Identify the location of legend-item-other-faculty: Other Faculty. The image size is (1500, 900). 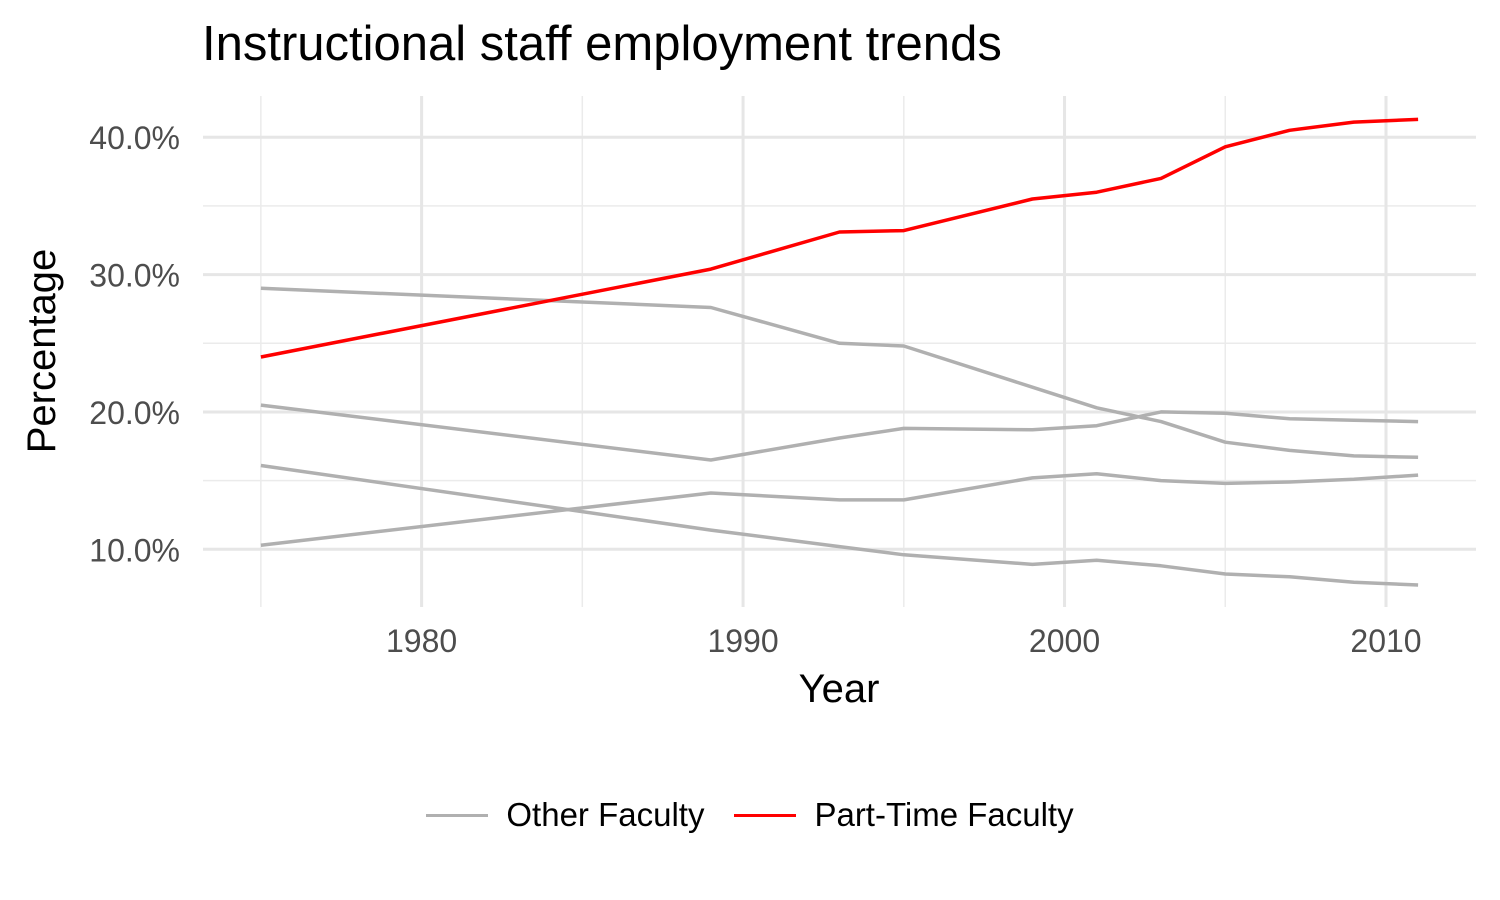
(565, 815).